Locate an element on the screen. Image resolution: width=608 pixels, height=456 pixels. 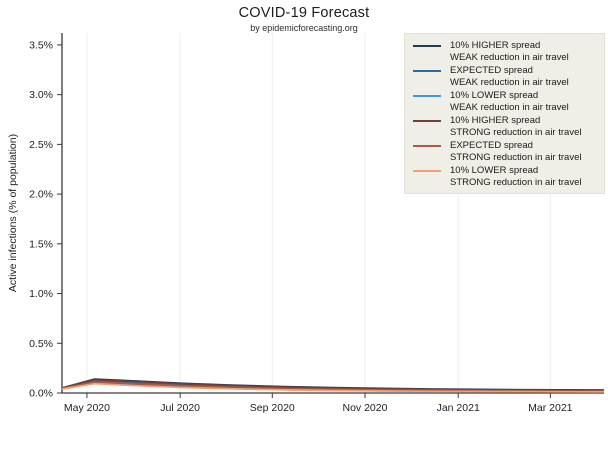
y-tick-label: 2.5% is located at coordinates (41, 145).